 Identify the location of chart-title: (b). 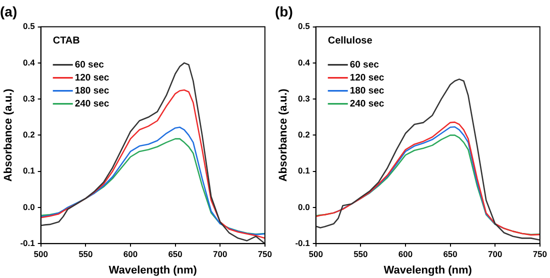
(284, 11).